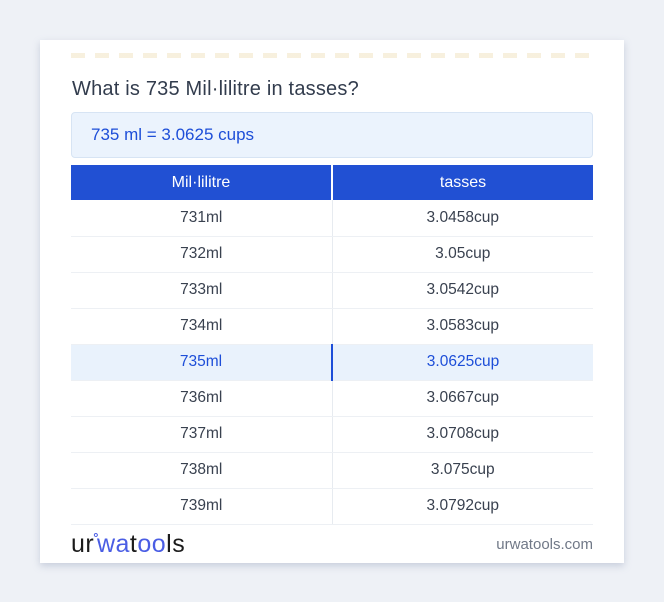  What do you see at coordinates (152, 544) in the screenshot?
I see `logo-part: oo` at bounding box center [152, 544].